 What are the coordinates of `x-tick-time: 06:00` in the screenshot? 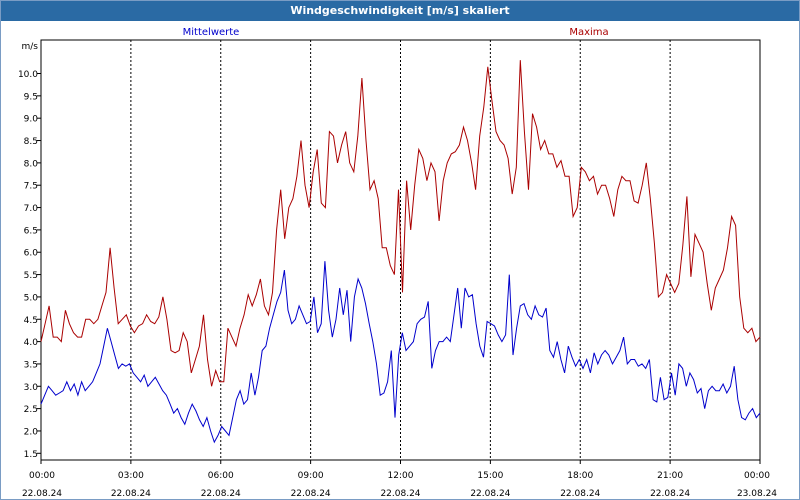 It's located at (221, 476).